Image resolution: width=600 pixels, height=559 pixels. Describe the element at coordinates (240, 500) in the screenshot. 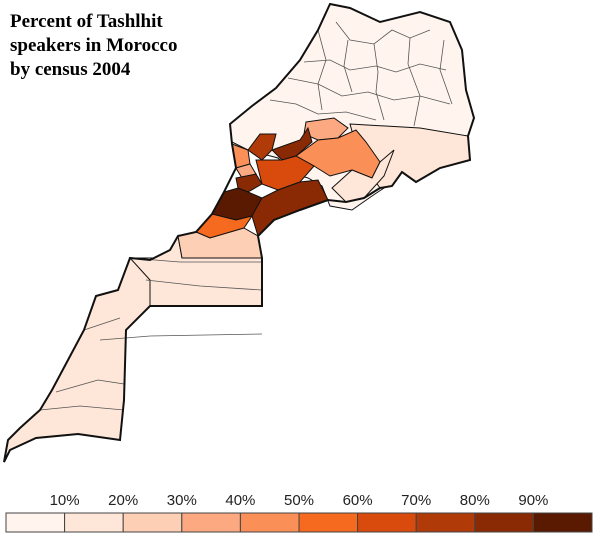

I see `legend-tick-label: 40%` at that location.